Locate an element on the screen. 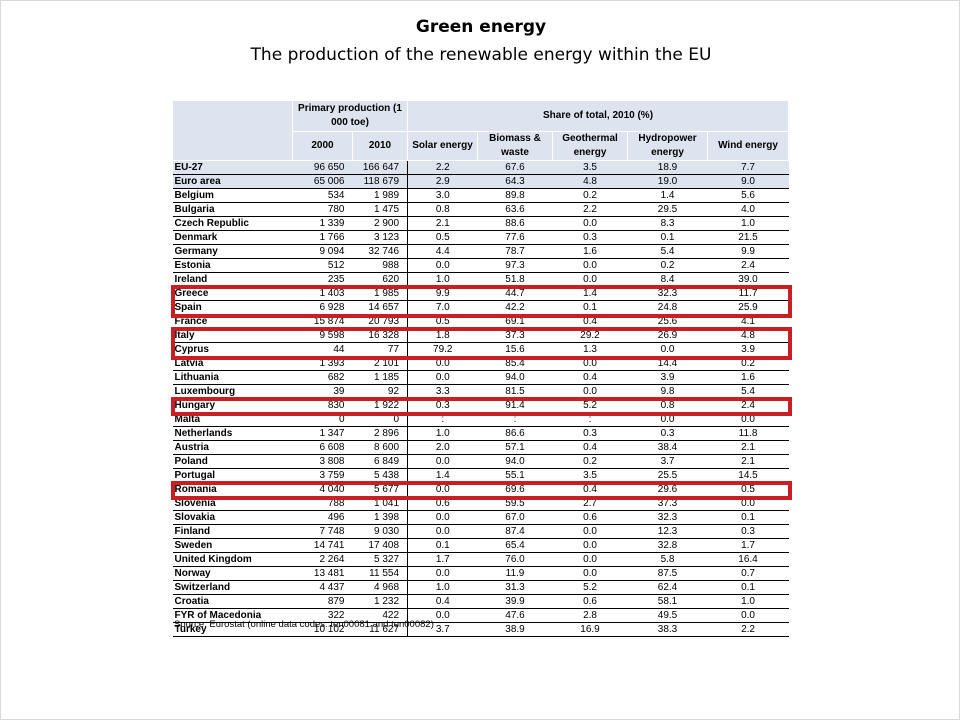 This screenshot has height=720, width=960. country-cell: Luxembourg is located at coordinates (232, 391).